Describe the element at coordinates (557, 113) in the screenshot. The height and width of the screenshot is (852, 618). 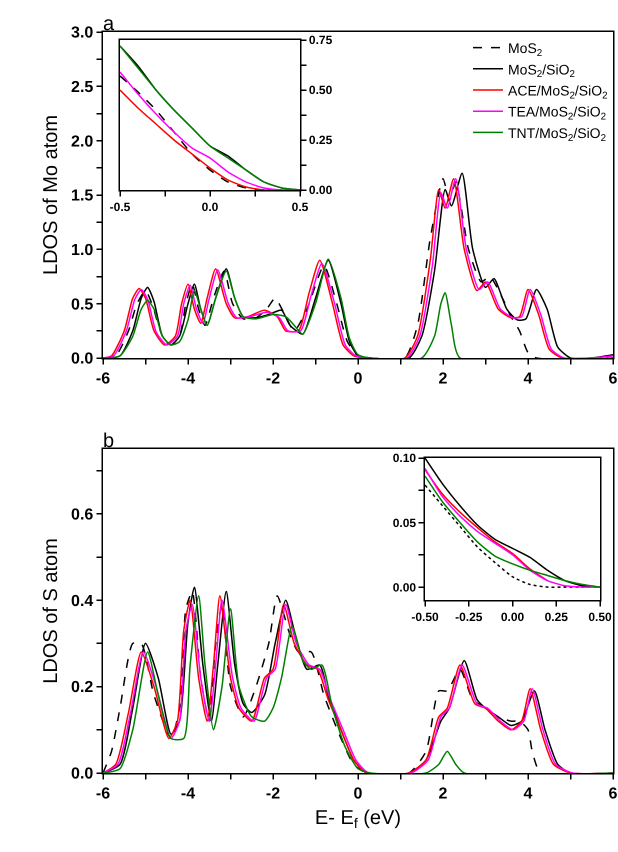
I see `legend-label: TEA/MoS$_{2}$/SiO$_{2}$` at that location.